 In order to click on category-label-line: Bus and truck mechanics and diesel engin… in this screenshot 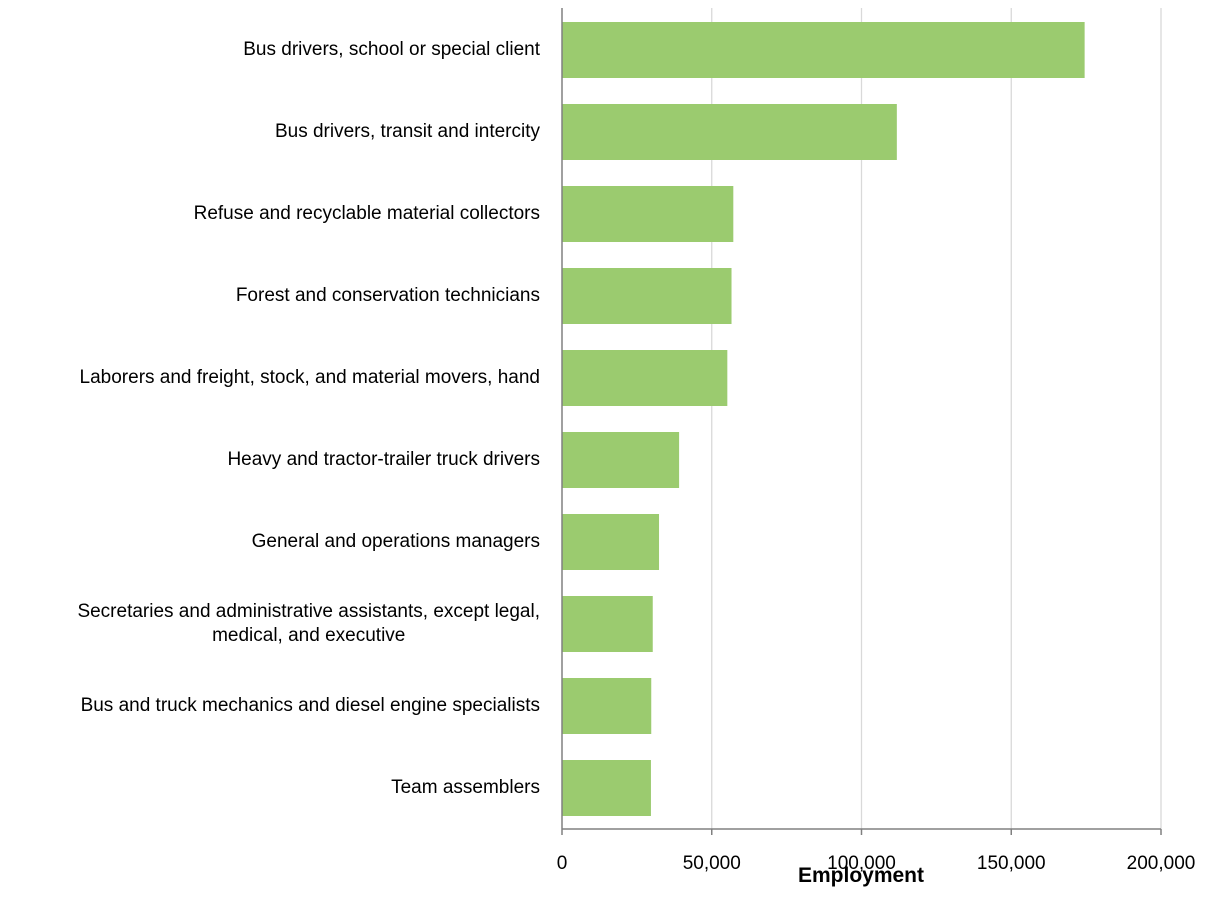, I will do `click(310, 705)`.